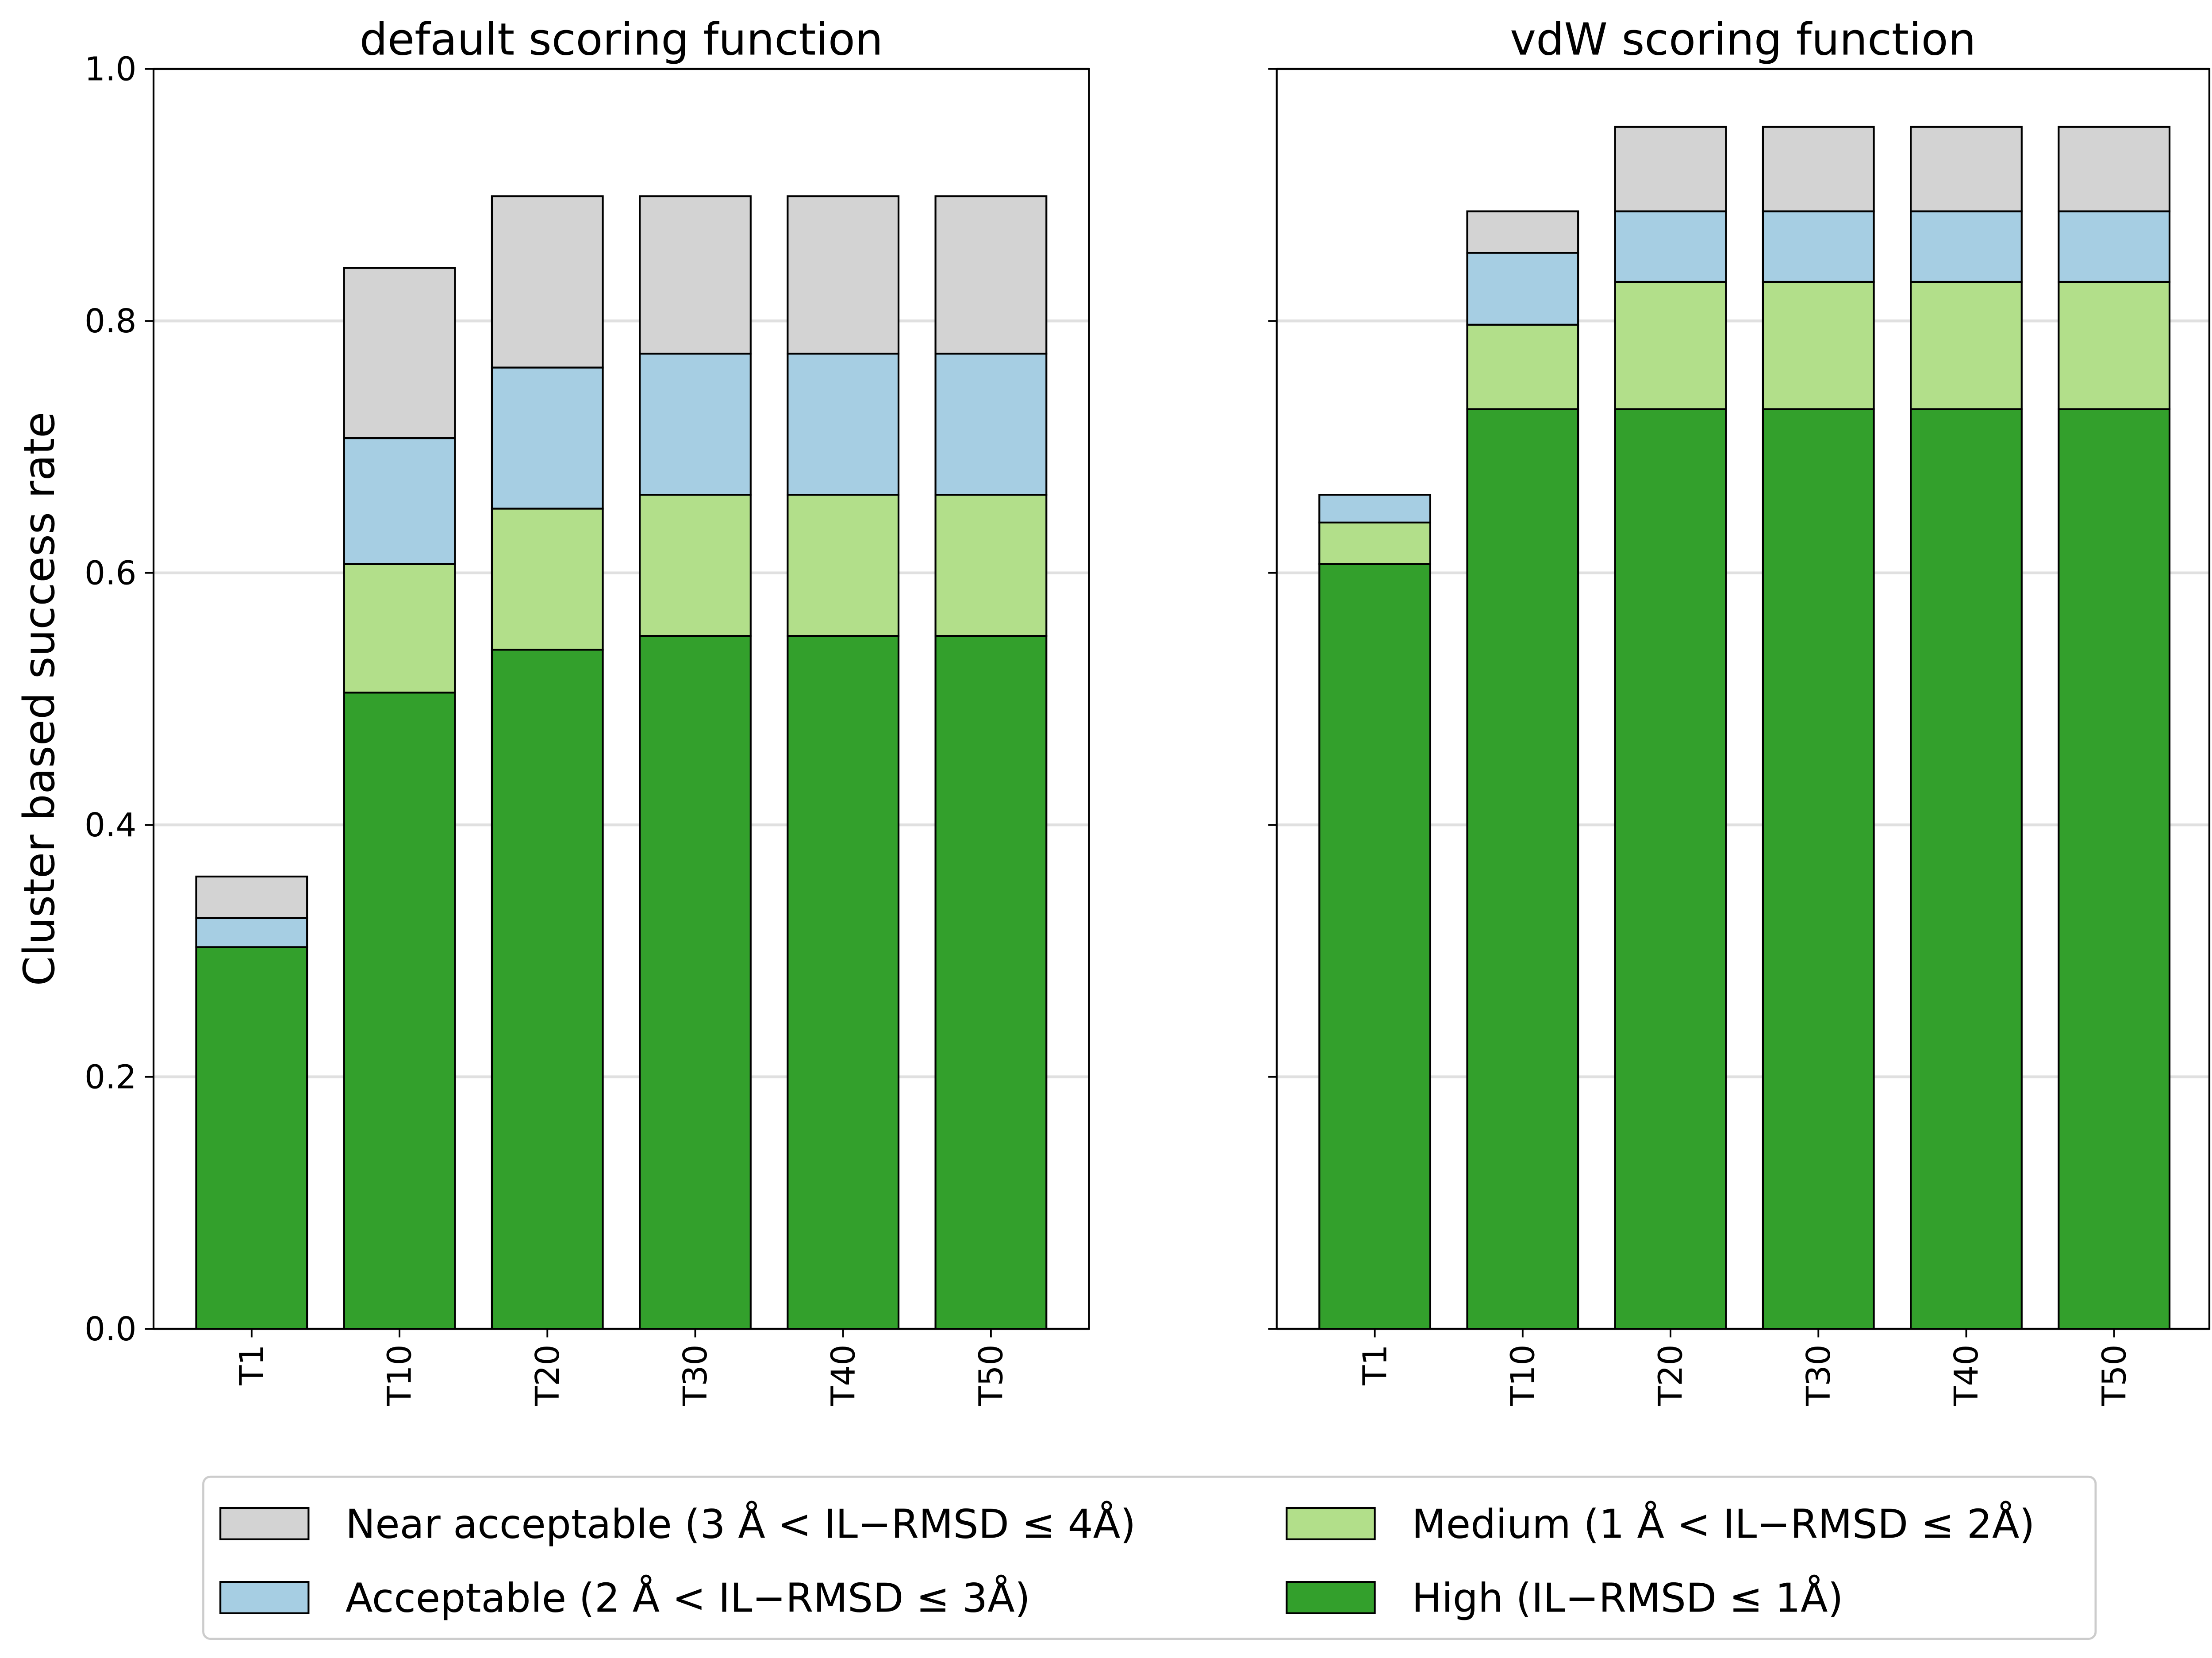  I want to click on y-axis-label: Cluster based success rate, so click(40, 699).